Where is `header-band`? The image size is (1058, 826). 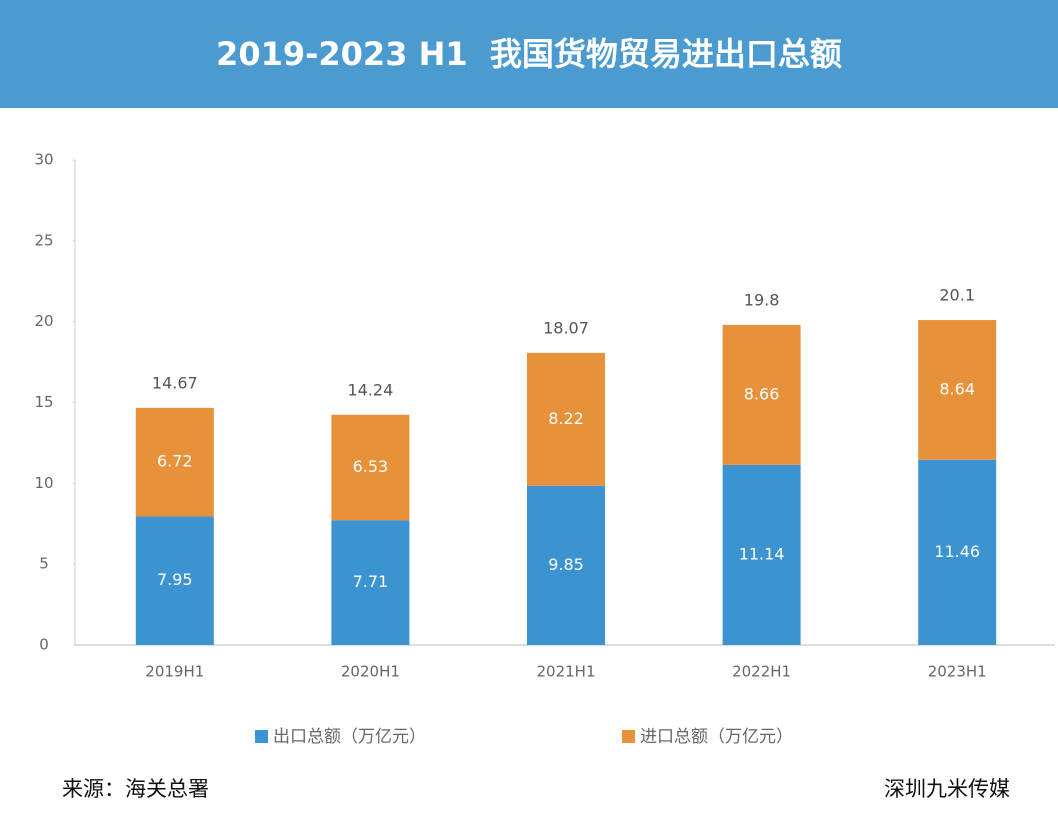 header-band is located at coordinates (529, 54).